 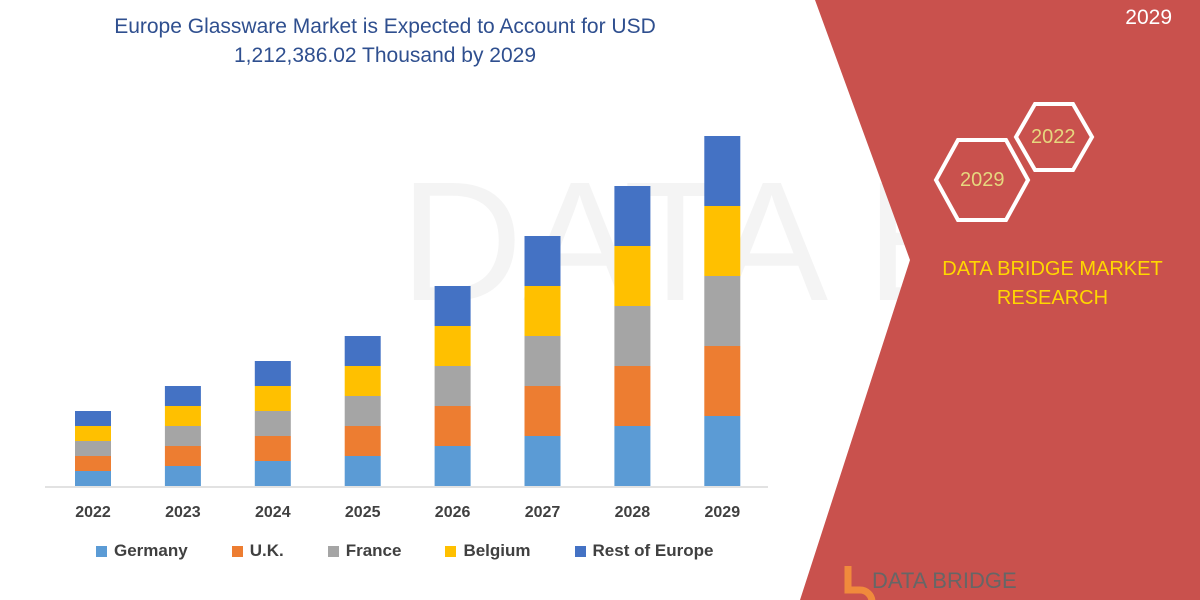 I want to click on top-right-text: 2029, so click(x=1148, y=17).